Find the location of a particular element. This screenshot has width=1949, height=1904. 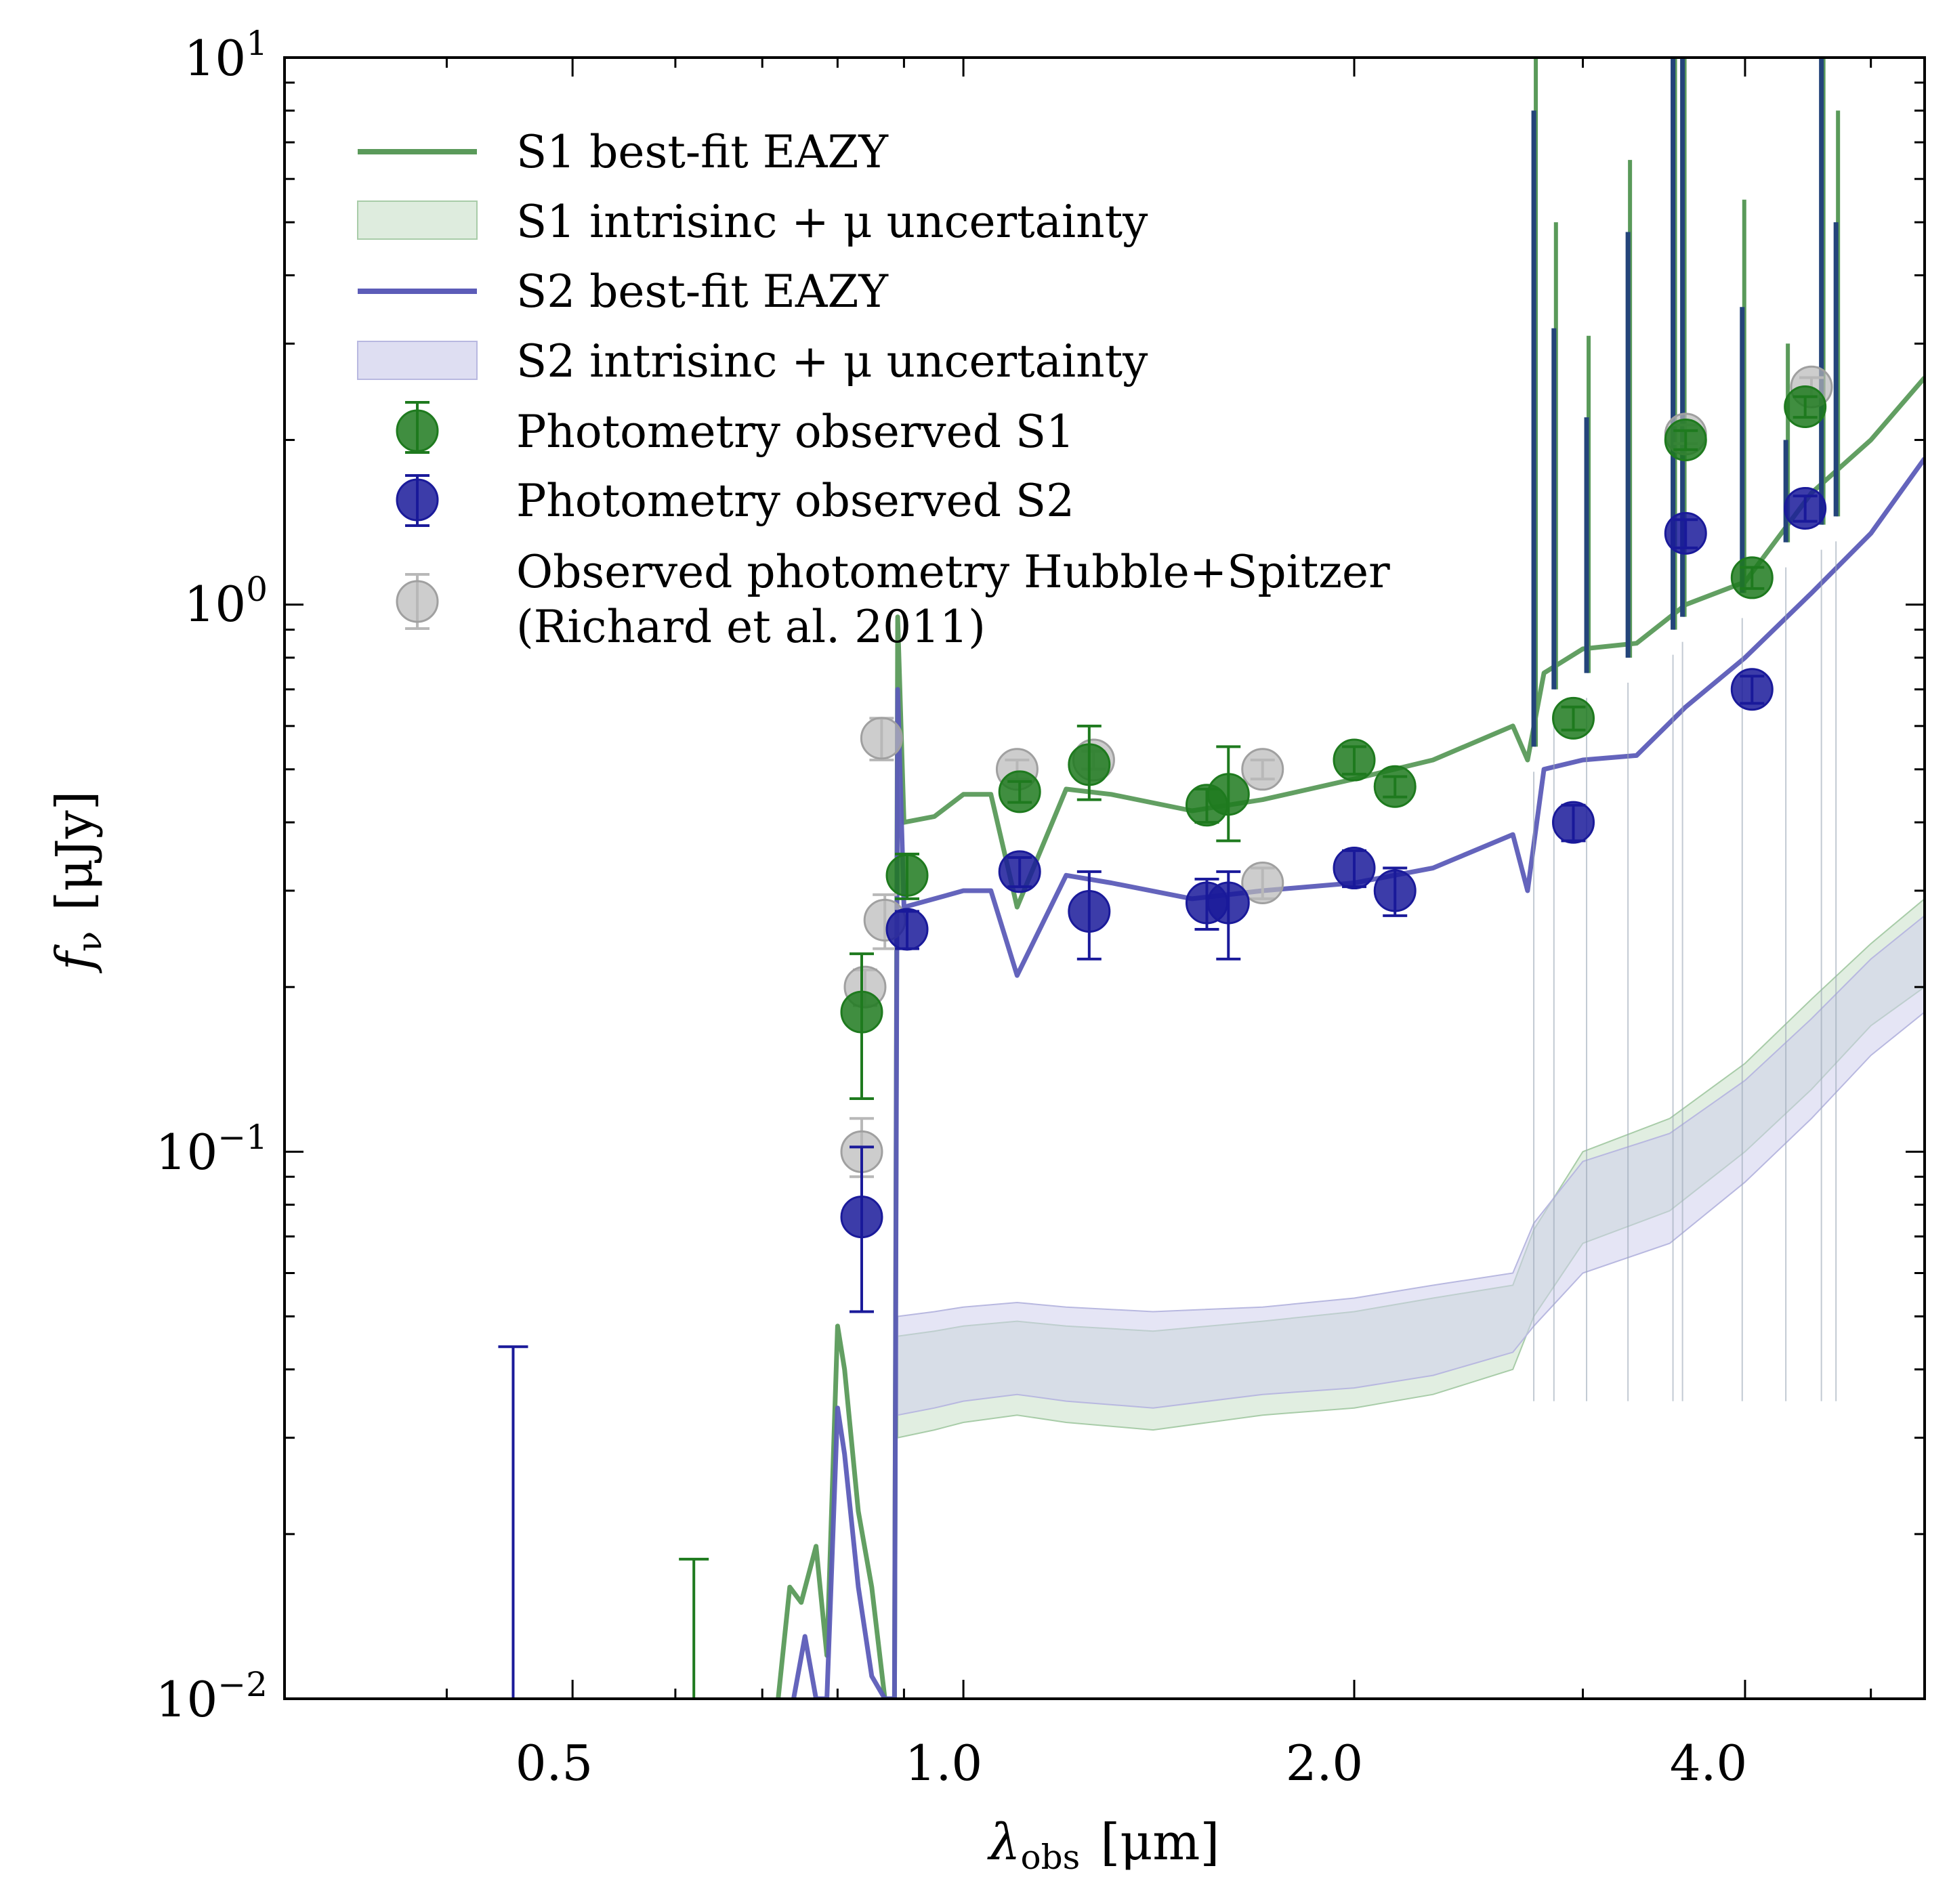

x-tick-label: 4.0 is located at coordinates (1709, 1763).